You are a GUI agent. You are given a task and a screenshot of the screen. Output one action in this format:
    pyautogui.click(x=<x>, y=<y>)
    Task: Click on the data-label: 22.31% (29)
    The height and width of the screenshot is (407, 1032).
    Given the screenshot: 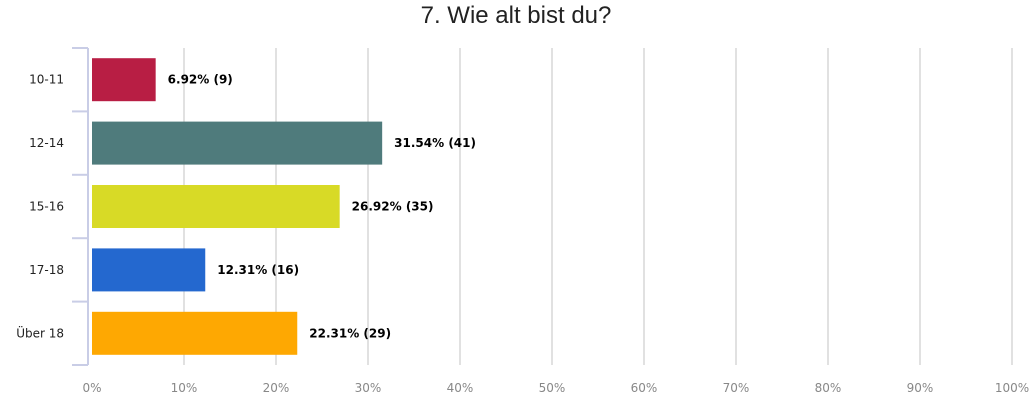 What is the action you would take?
    pyautogui.click(x=350, y=333)
    